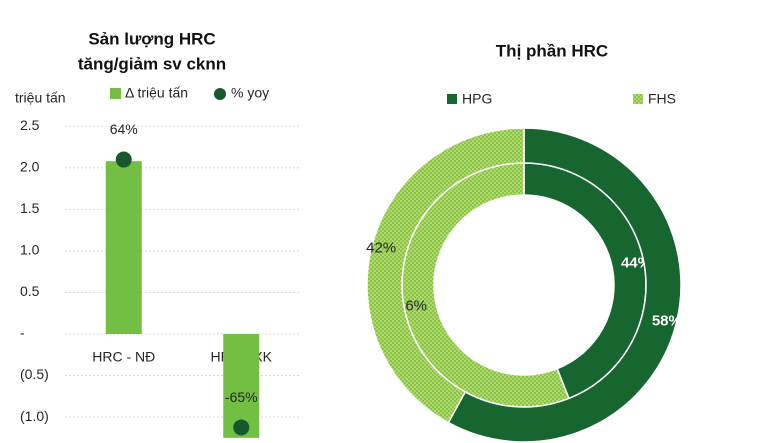 The image size is (769, 443). What do you see at coordinates (34, 374) in the screenshot?
I see `y-tick-label: (0.5)` at bounding box center [34, 374].